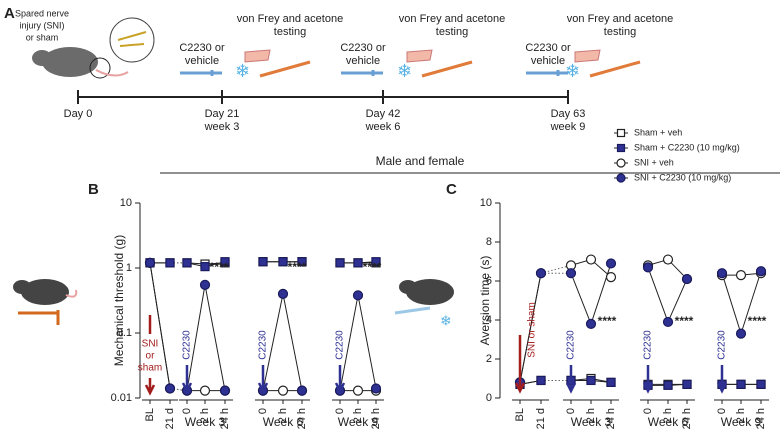 The height and width of the screenshot is (436, 781). Describe the element at coordinates (225, 418) in the screenshot. I see `x-tick-label: 24 h` at that location.